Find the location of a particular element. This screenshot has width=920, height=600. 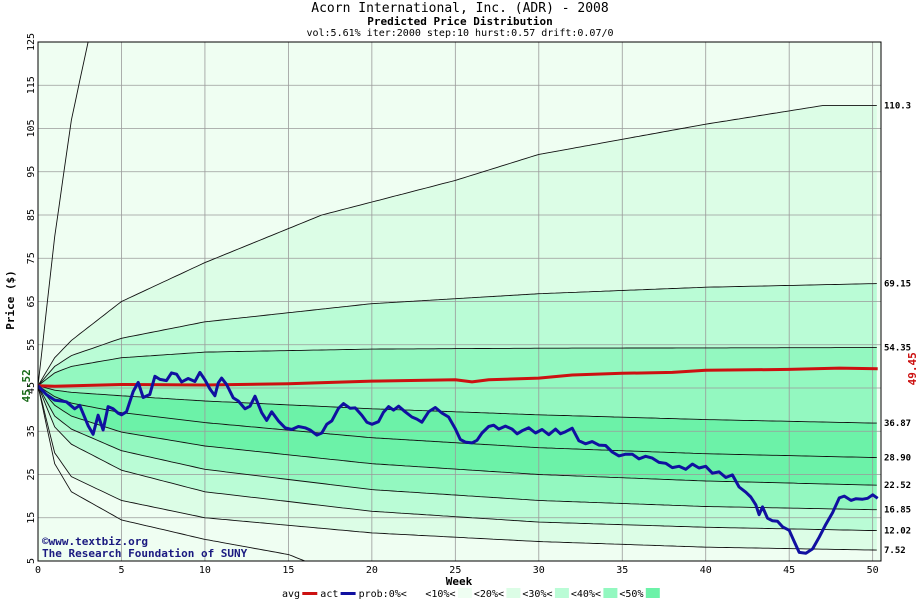

percentile-end-label: 54.35 is located at coordinates (897, 349).